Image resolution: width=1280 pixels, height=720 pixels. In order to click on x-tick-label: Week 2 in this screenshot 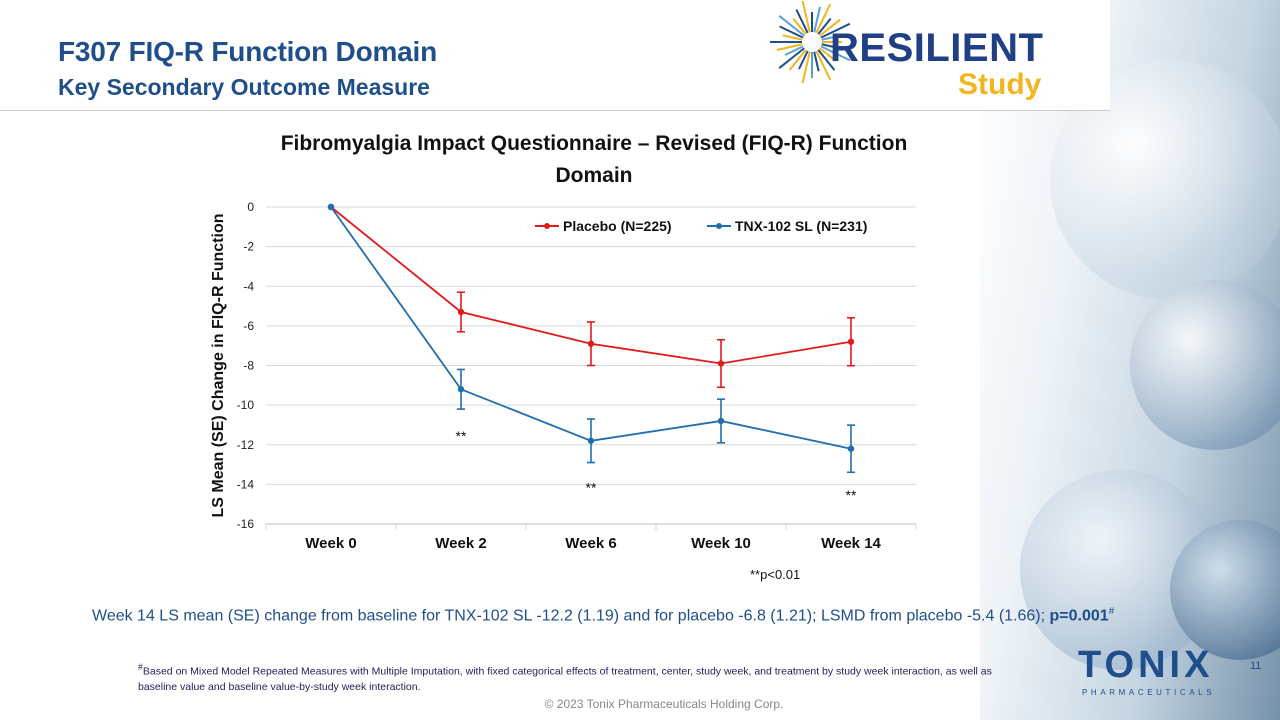, I will do `click(460, 543)`.